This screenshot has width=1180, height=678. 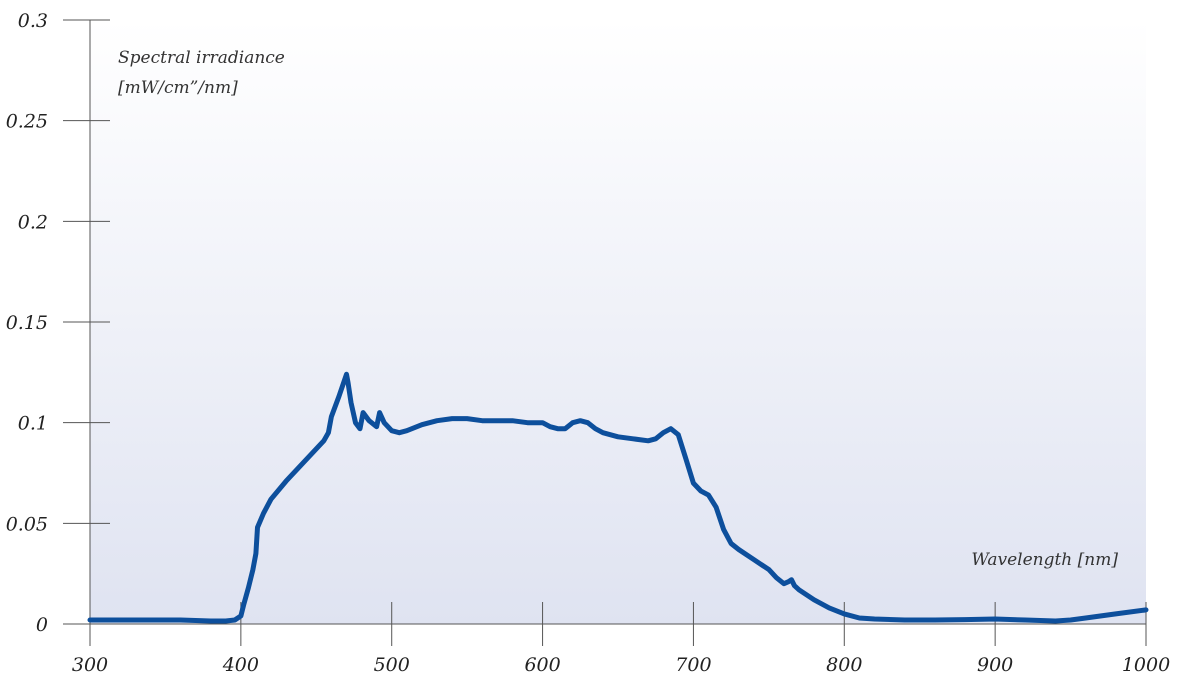 I want to click on x-tick-label: 600, so click(x=542, y=665).